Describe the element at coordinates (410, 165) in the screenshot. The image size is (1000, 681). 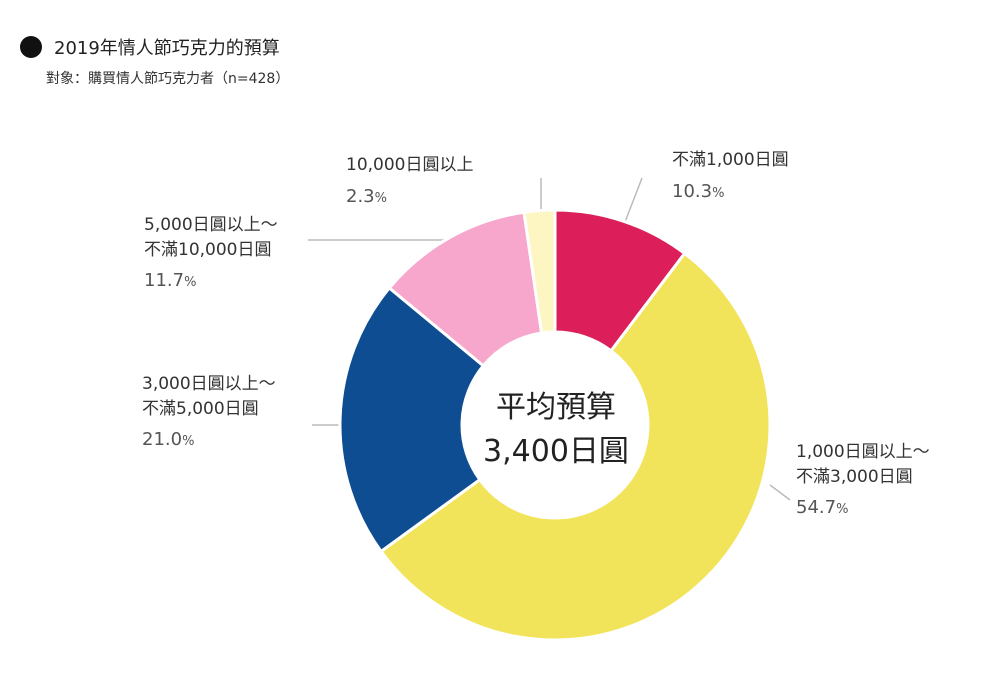
I see `slice-label-text: 10,000日圓以上` at that location.